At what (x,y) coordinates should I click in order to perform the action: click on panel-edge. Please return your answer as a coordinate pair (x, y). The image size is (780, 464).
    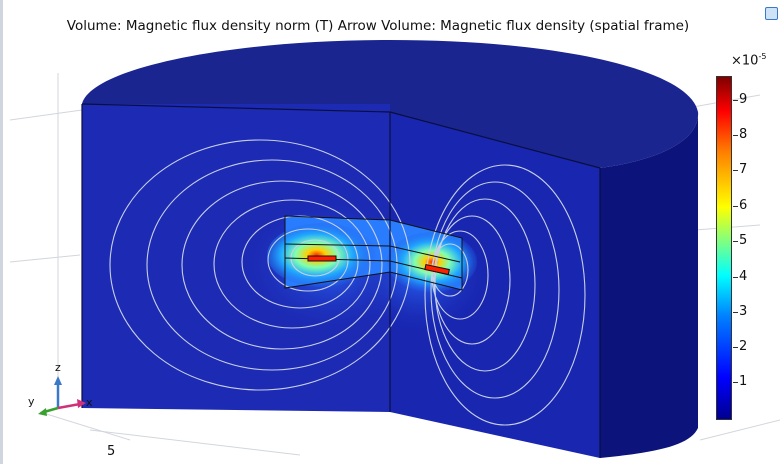
    Looking at the image, I should click on (1, 232).